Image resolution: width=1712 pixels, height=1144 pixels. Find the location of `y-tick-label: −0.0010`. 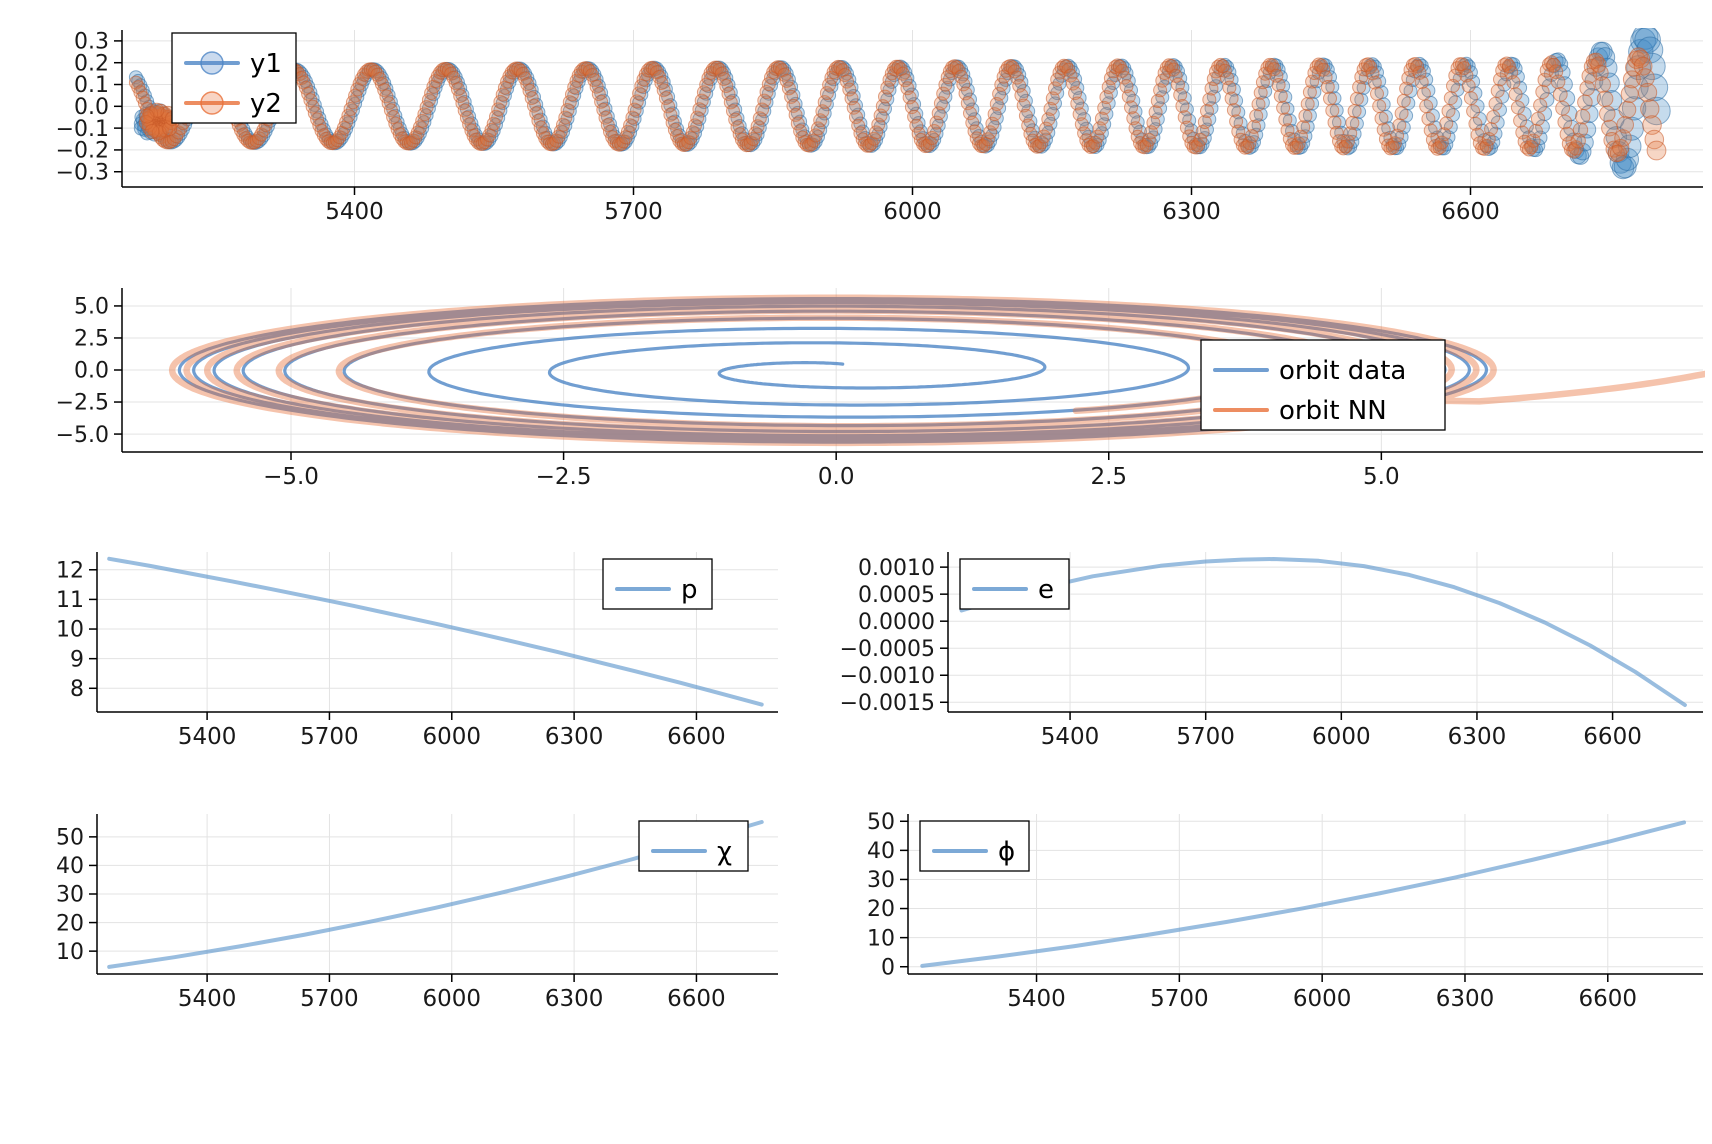

y-tick-label: −0.0010 is located at coordinates (887, 676).